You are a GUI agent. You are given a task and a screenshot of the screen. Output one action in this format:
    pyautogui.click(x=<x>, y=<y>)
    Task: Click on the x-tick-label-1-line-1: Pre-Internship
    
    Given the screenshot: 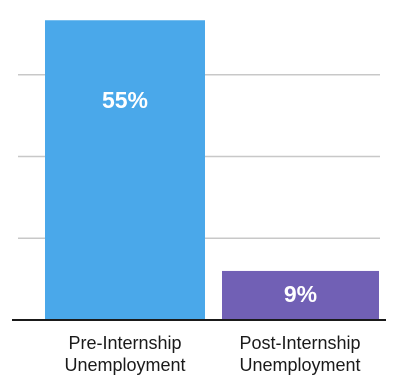 What is the action you would take?
    pyautogui.click(x=124, y=343)
    